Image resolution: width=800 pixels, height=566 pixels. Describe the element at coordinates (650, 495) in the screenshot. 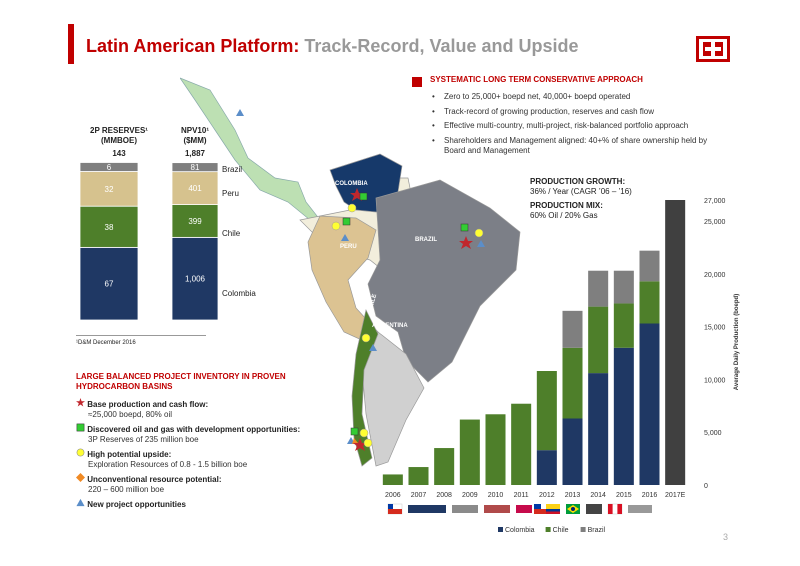

I see `production-x-tick: 2016` at that location.